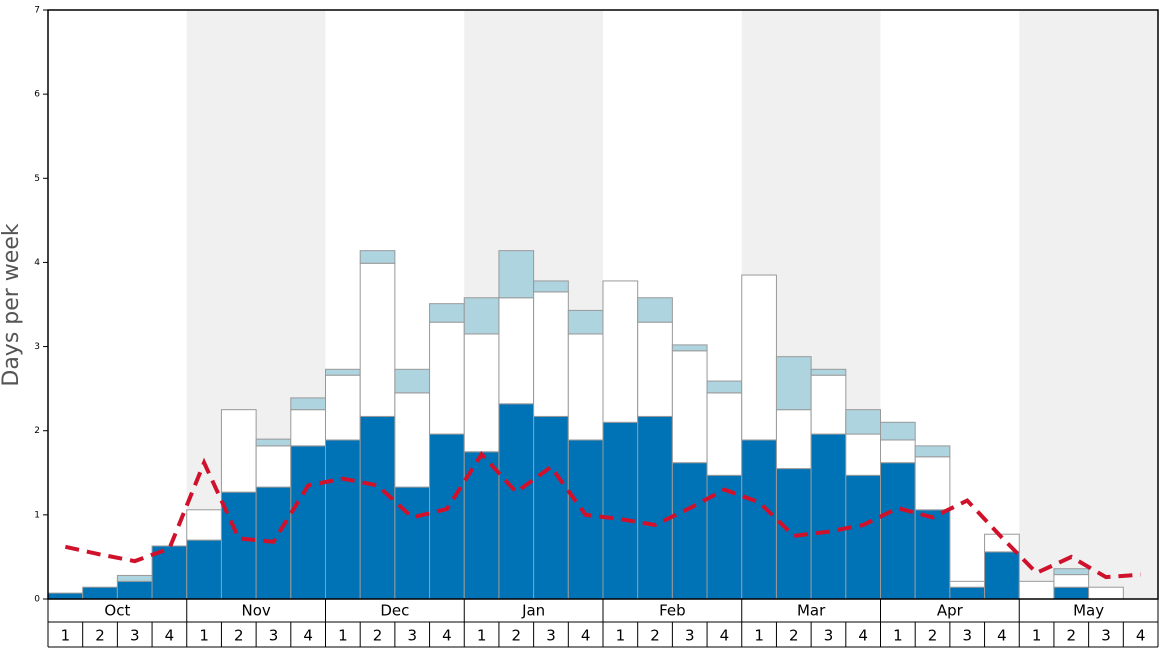 The width and height of the screenshot is (1168, 648). What do you see at coordinates (672, 611) in the screenshot?
I see `month-label: Feb` at bounding box center [672, 611].